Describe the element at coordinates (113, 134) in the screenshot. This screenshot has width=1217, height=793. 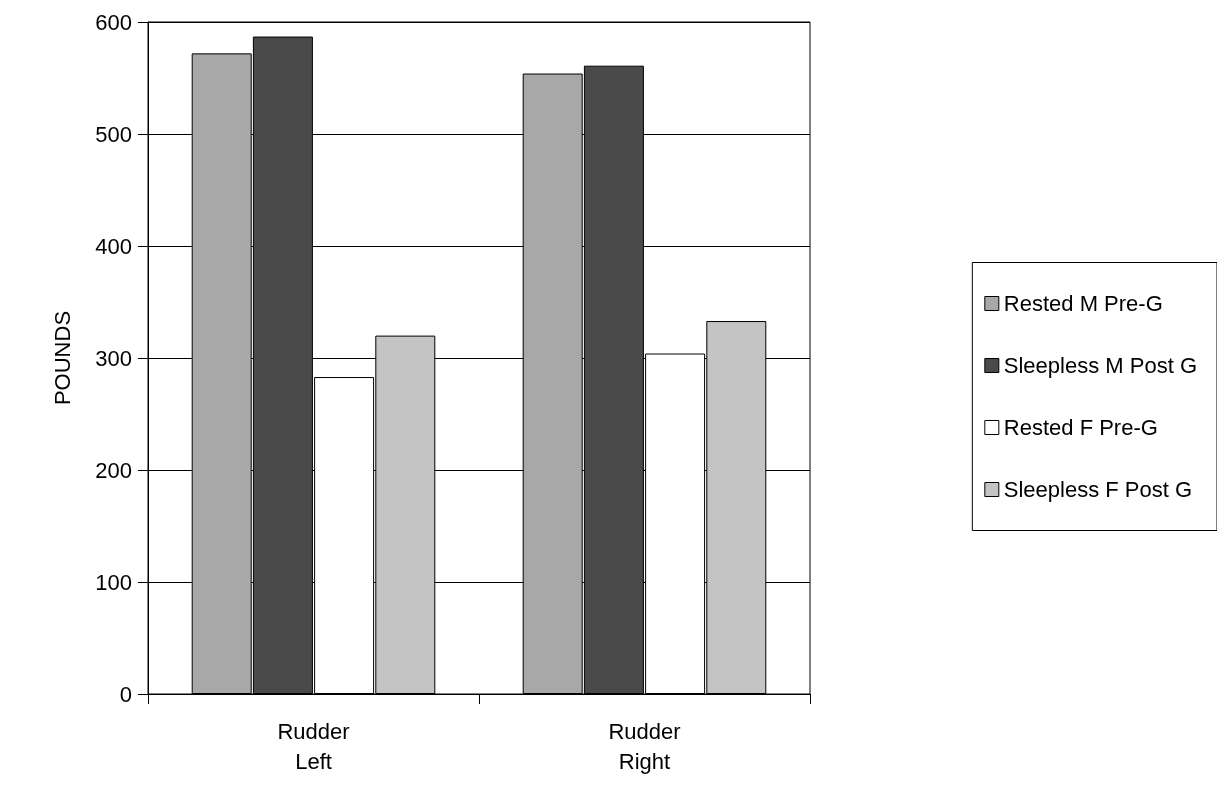
I see `y-tick-label: 500` at that location.